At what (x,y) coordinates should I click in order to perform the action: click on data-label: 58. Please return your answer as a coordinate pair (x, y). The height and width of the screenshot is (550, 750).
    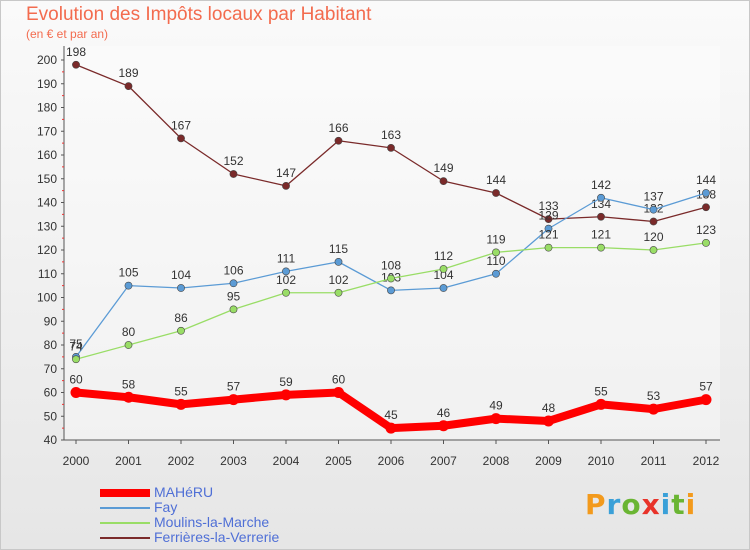
    Looking at the image, I should click on (129, 384).